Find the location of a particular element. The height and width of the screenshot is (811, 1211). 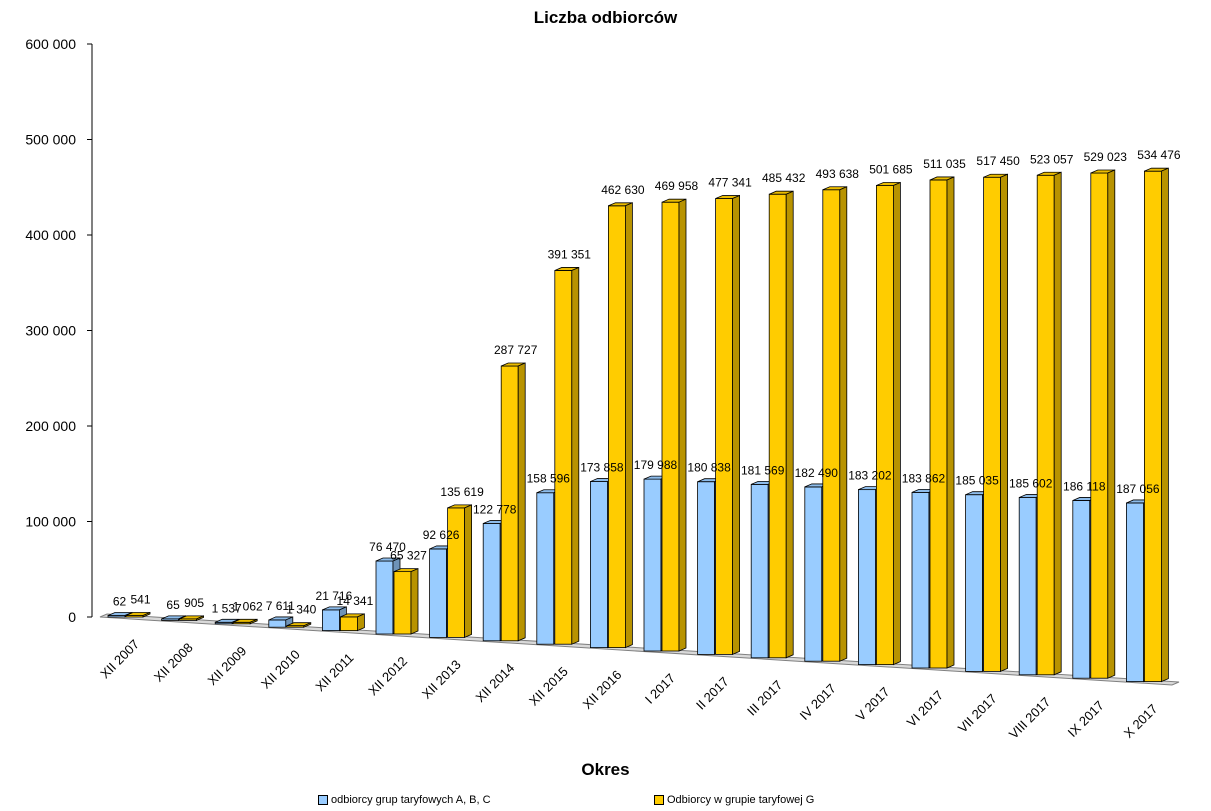

data-label-g: 523 057 is located at coordinates (1052, 159).